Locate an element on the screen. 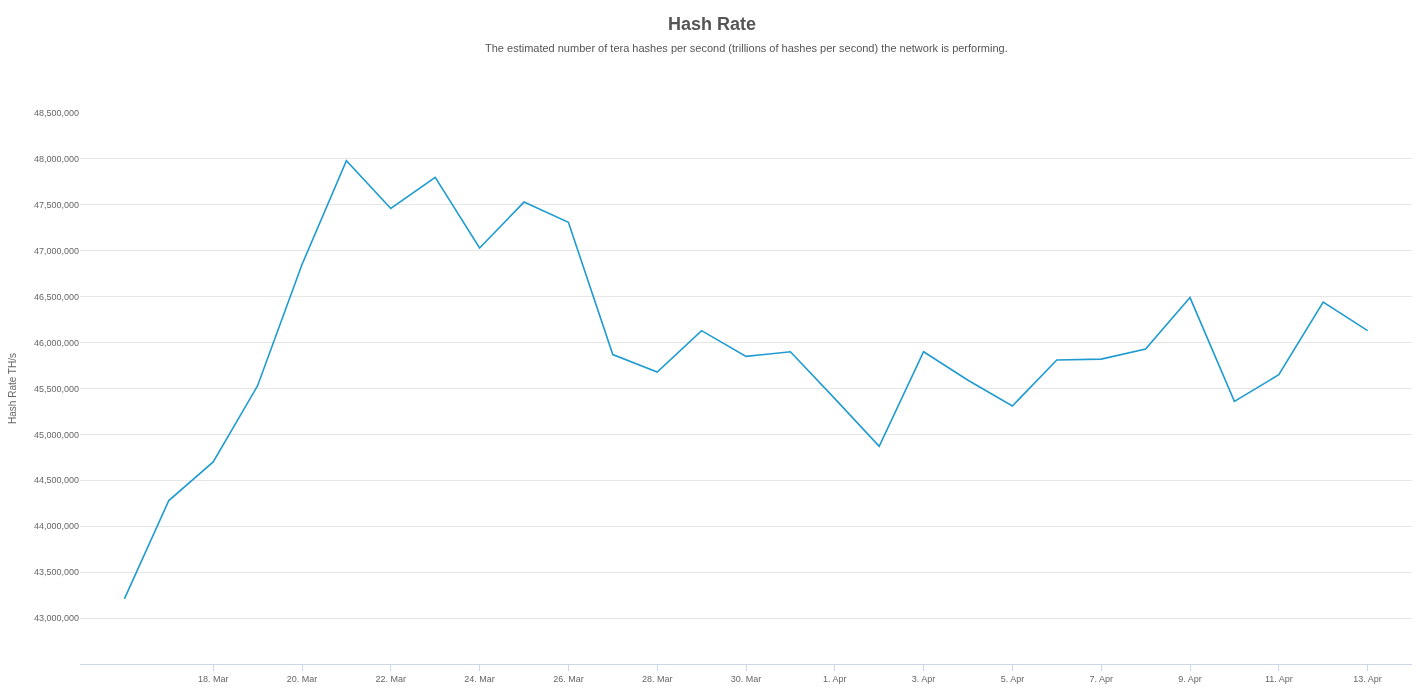 This screenshot has height=696, width=1424. x-tick-label: 7. Apr is located at coordinates (1101, 678).